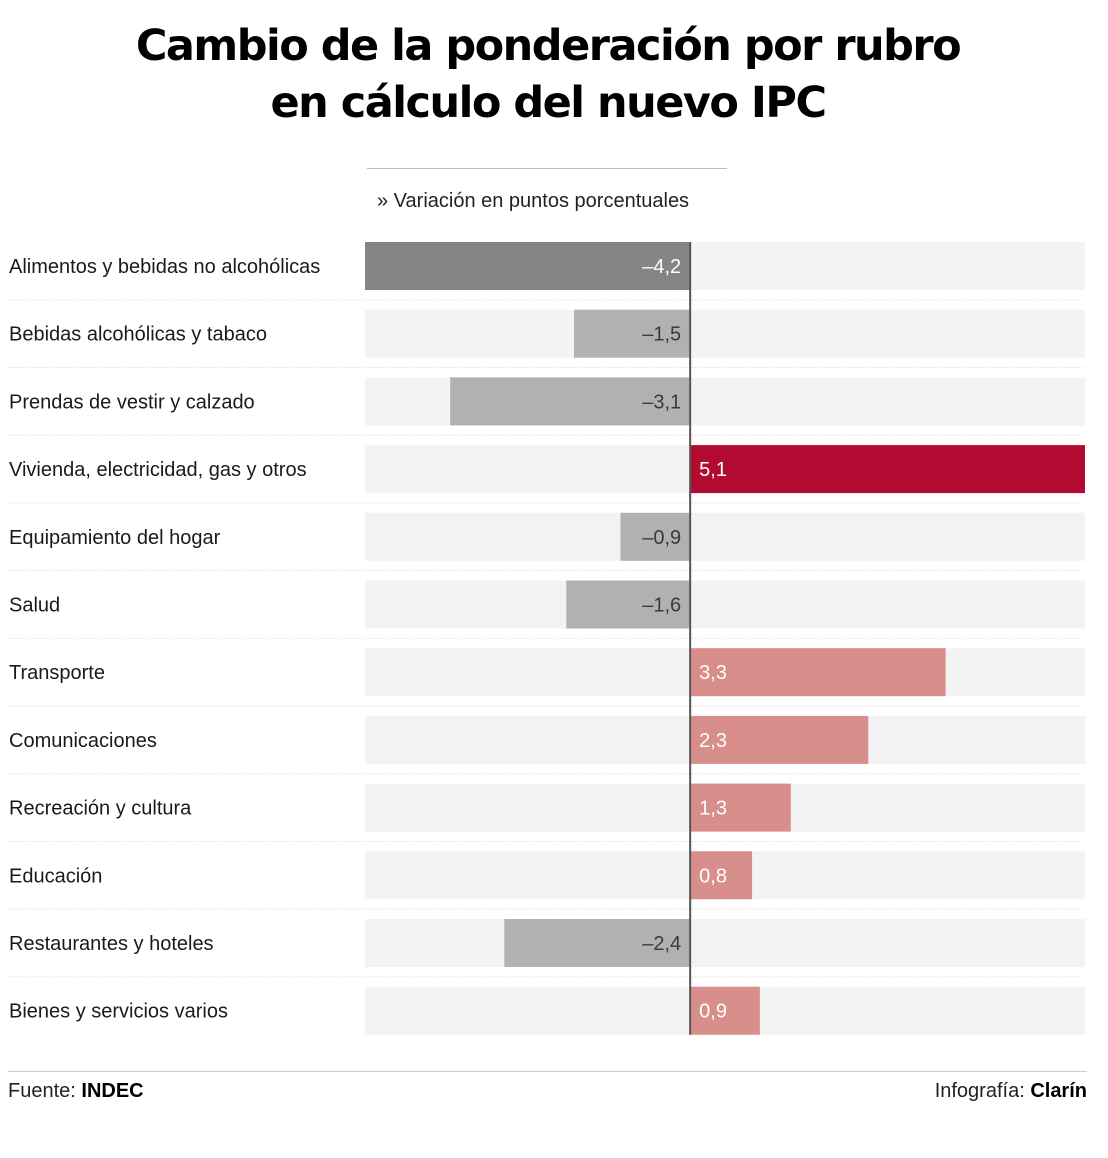 This screenshot has width=1108, height=1158. What do you see at coordinates (158, 470) in the screenshot?
I see `category-label: Vivienda, electricidad, gas y otros` at bounding box center [158, 470].